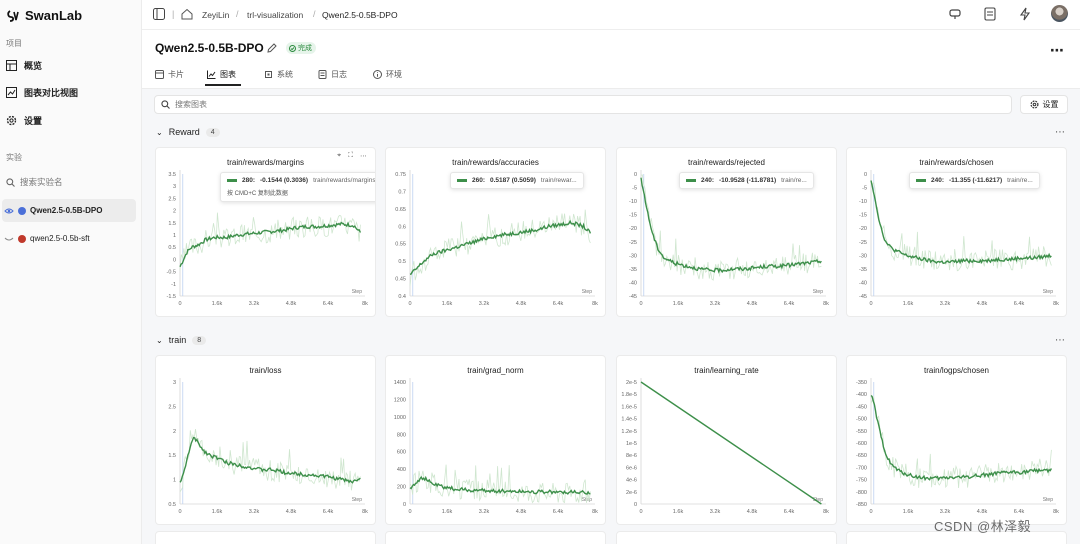 Image resolution: width=1080 pixels, height=544 pixels. Describe the element at coordinates (400, 400) in the screenshot. I see `y-tick-label: 1200` at that location.